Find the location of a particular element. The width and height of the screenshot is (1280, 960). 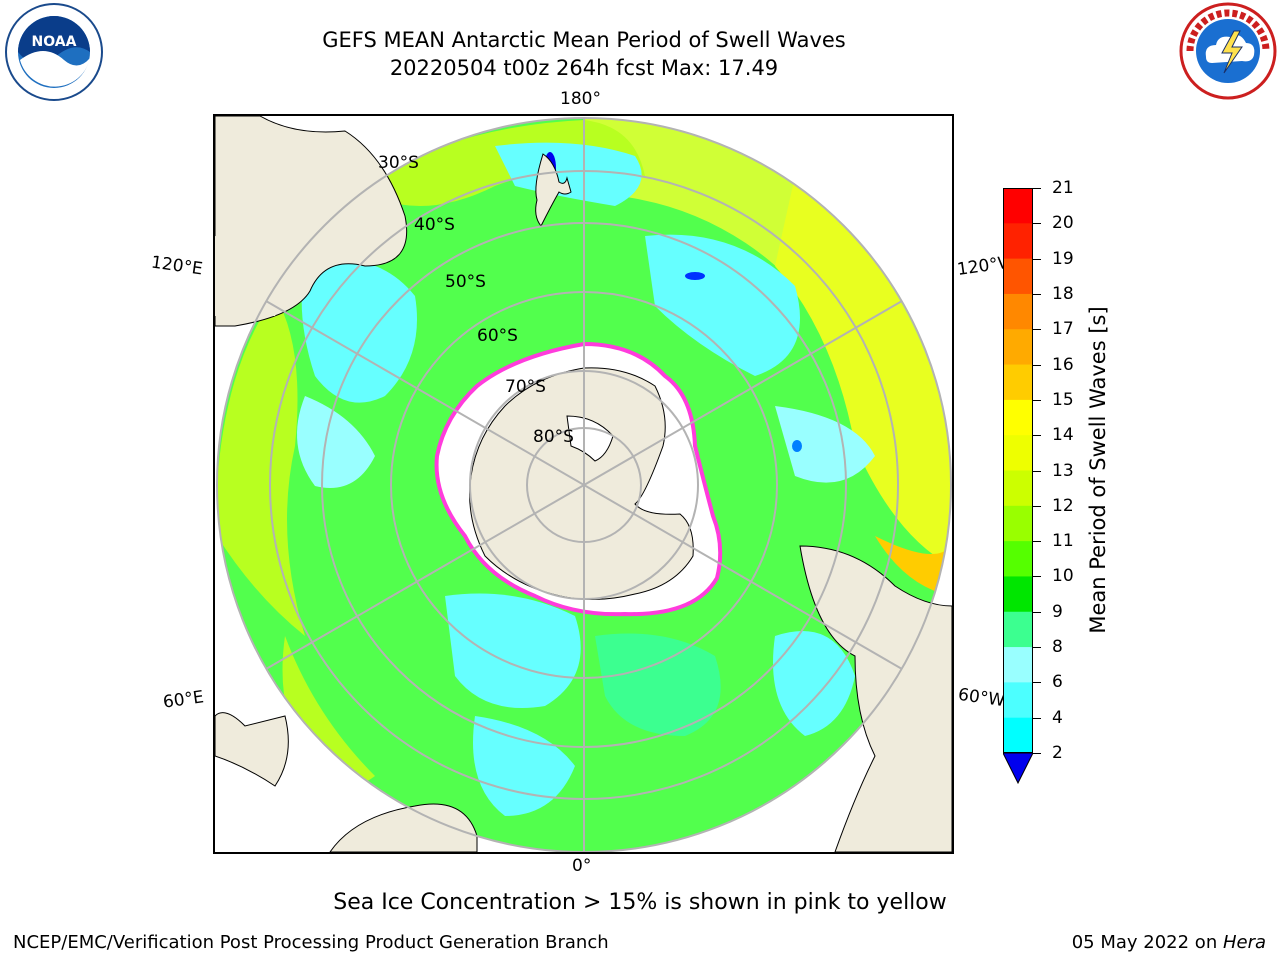

lon-label-120e: 120°E is located at coordinates (176, 266).